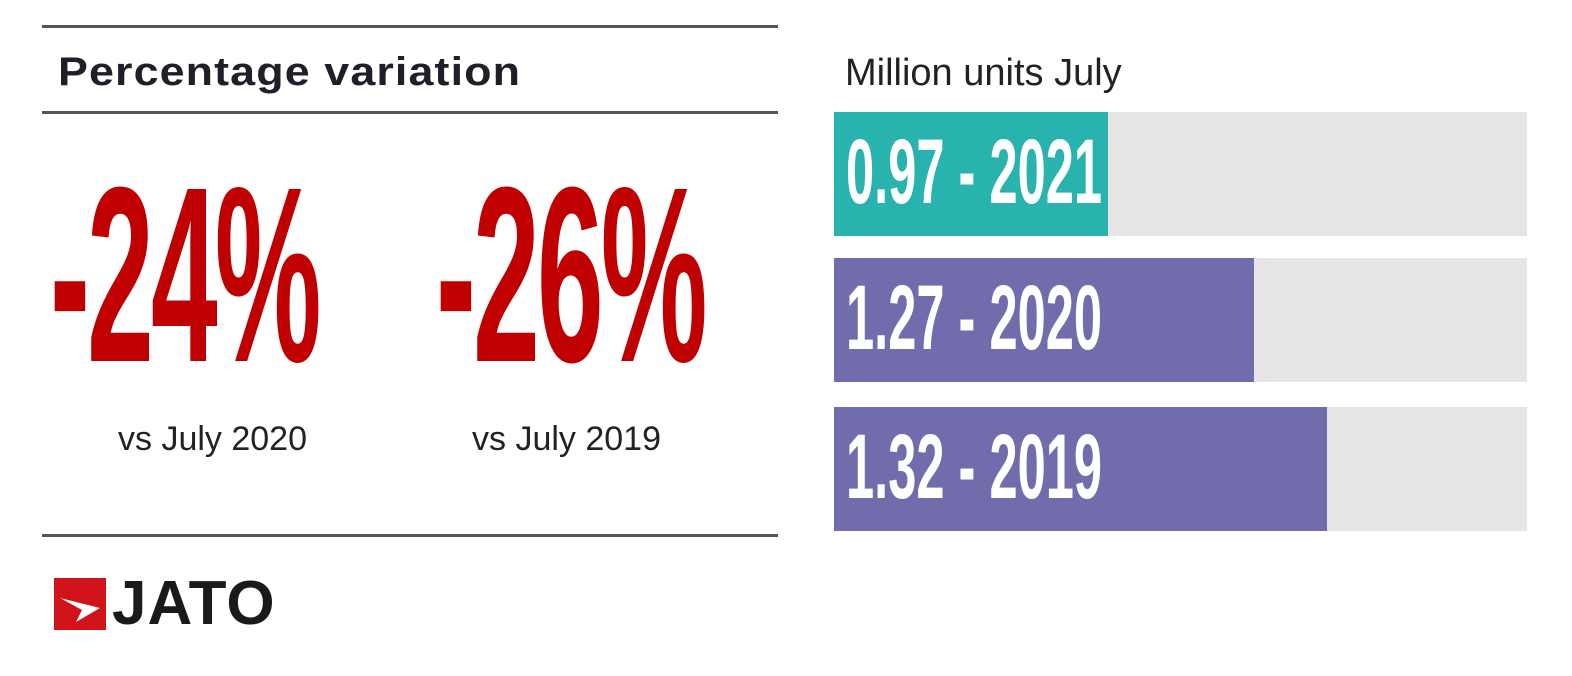  I want to click on bar-track-2019: 1.32 - 2019, so click(1180, 469).